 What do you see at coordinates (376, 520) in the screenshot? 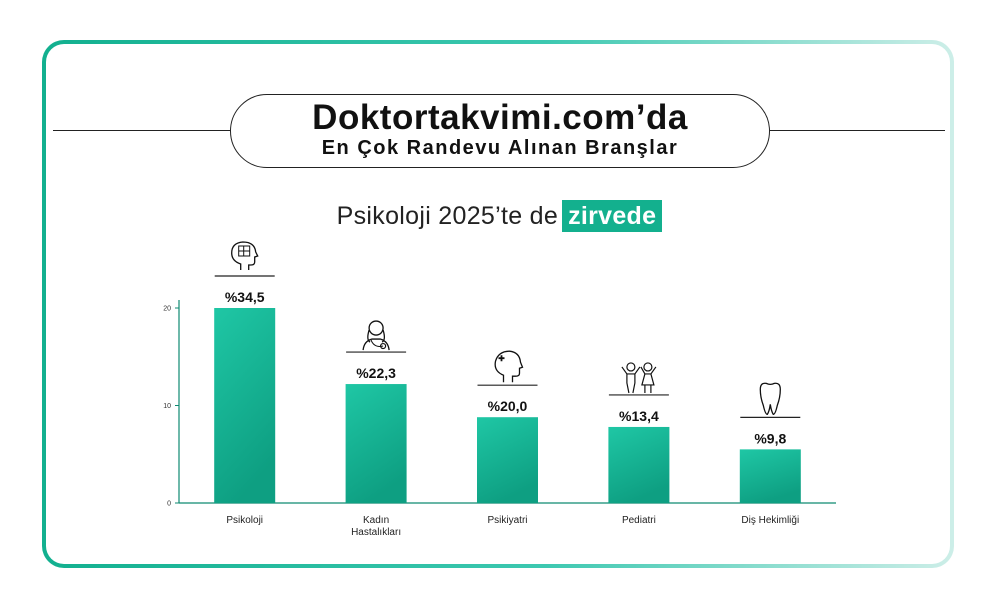
I see `category-label: Kadın` at bounding box center [376, 520].